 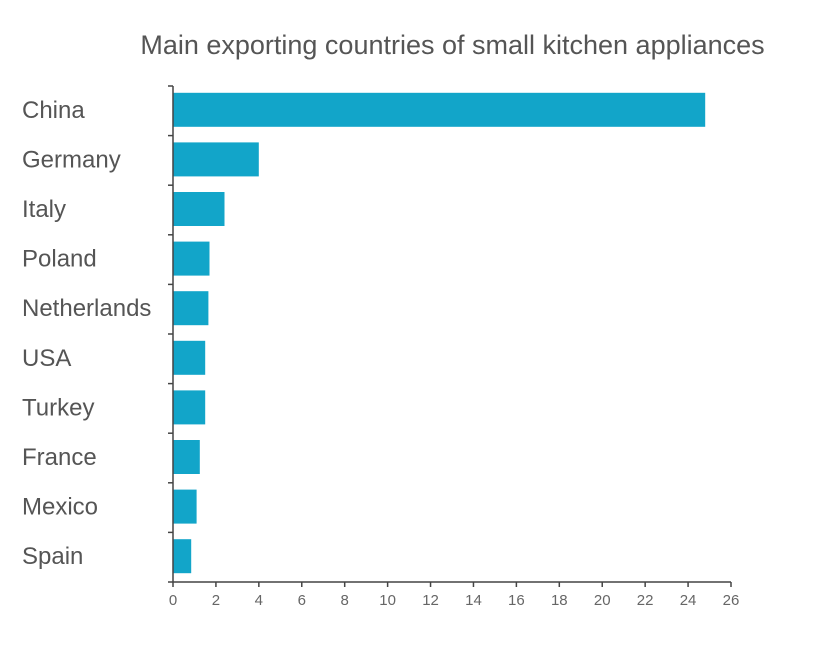 I want to click on bar-france, so click(x=186, y=457).